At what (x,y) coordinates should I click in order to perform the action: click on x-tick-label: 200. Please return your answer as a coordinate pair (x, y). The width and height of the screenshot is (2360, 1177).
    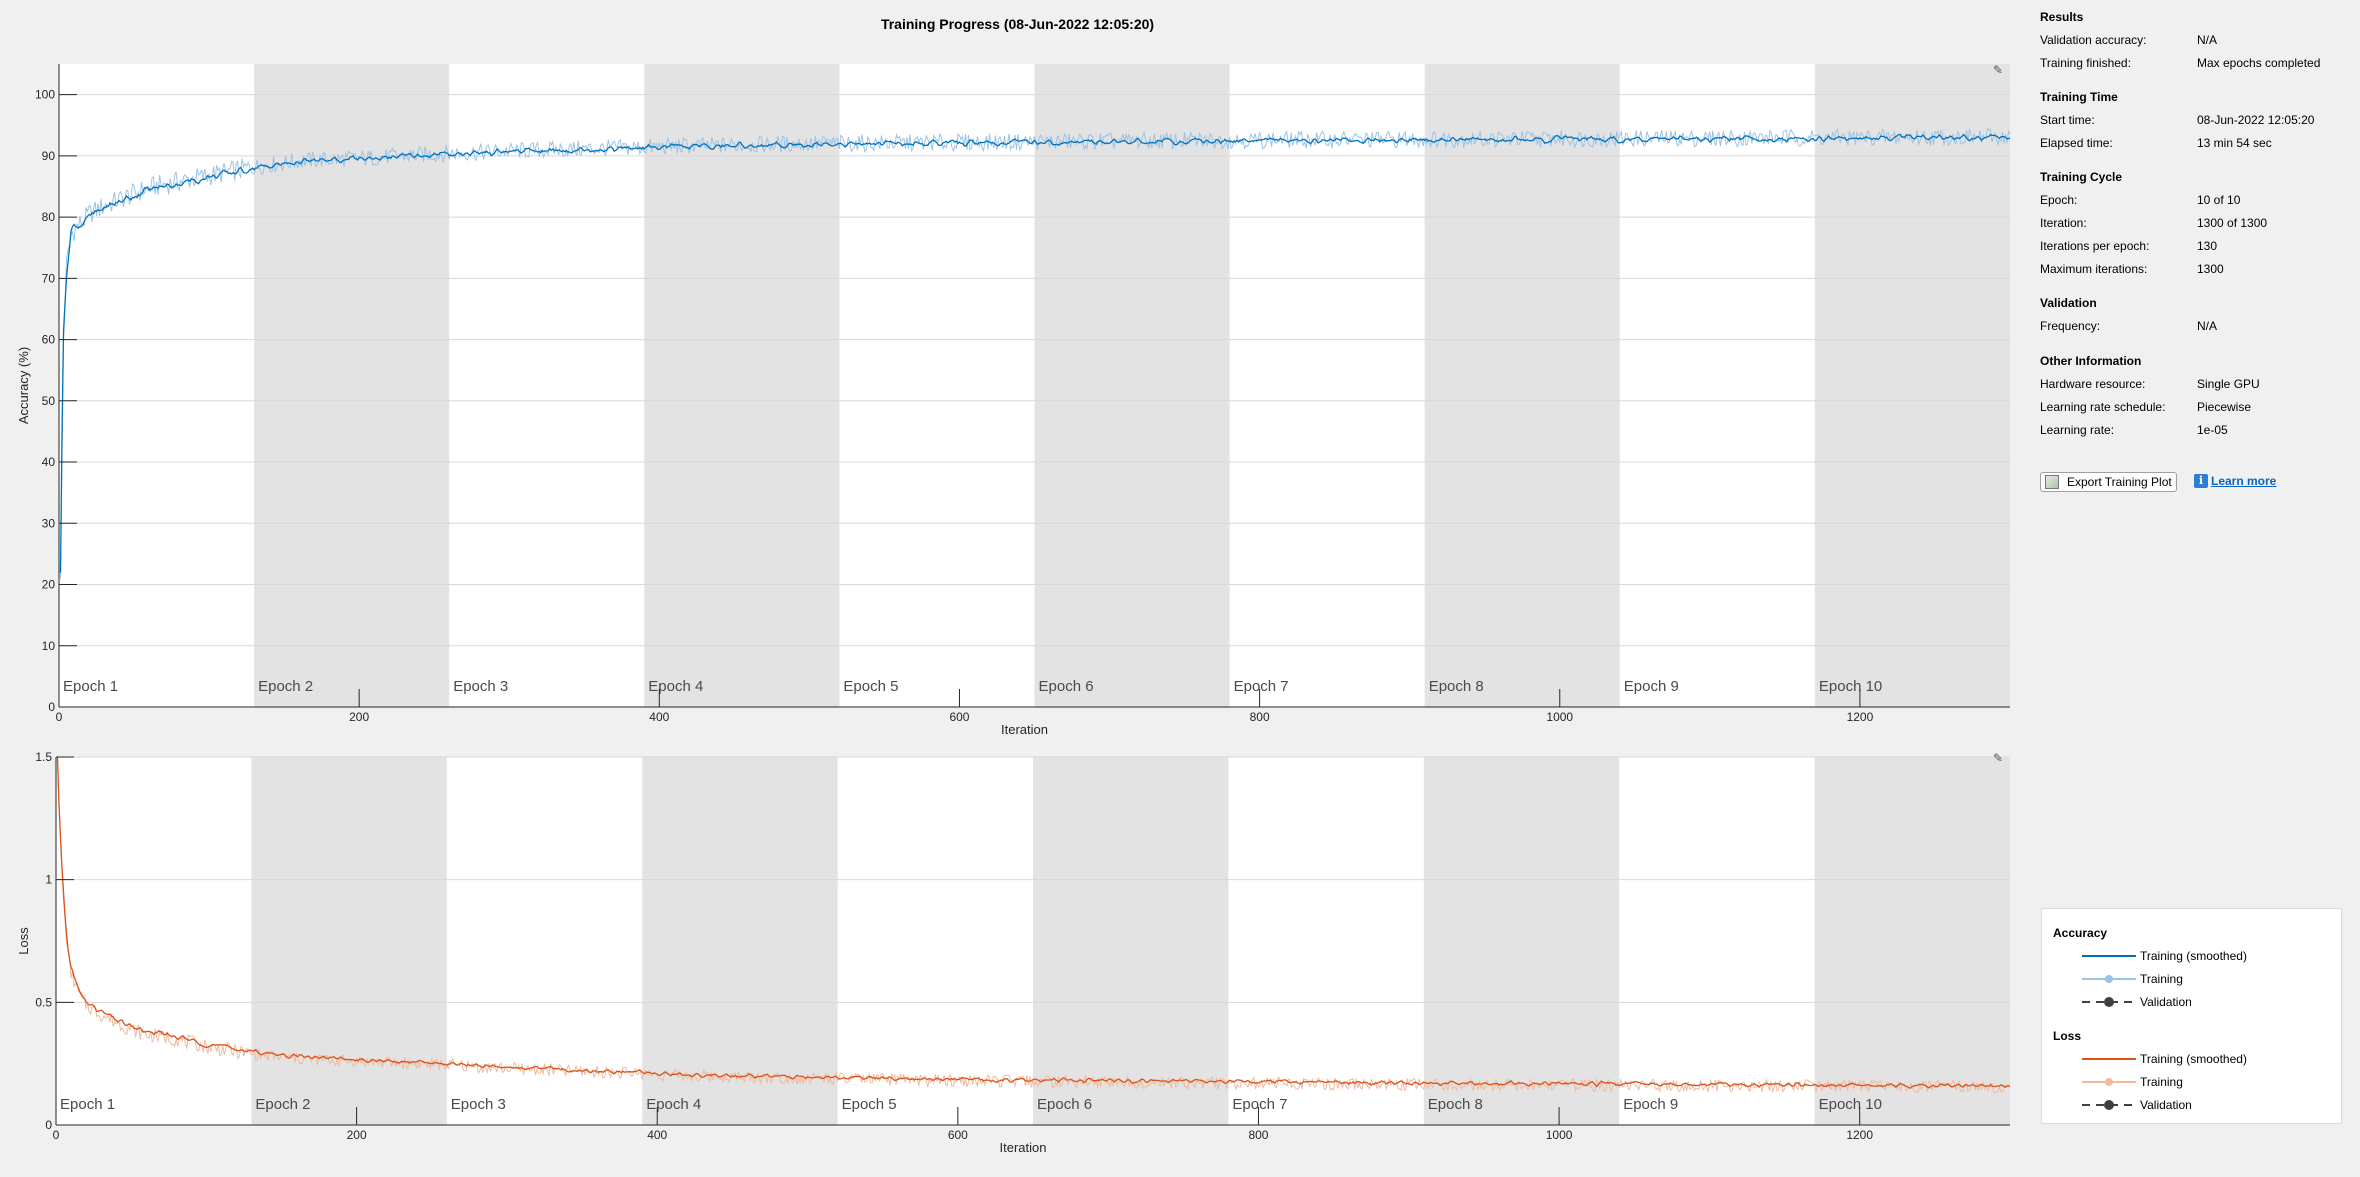
    Looking at the image, I should click on (357, 1135).